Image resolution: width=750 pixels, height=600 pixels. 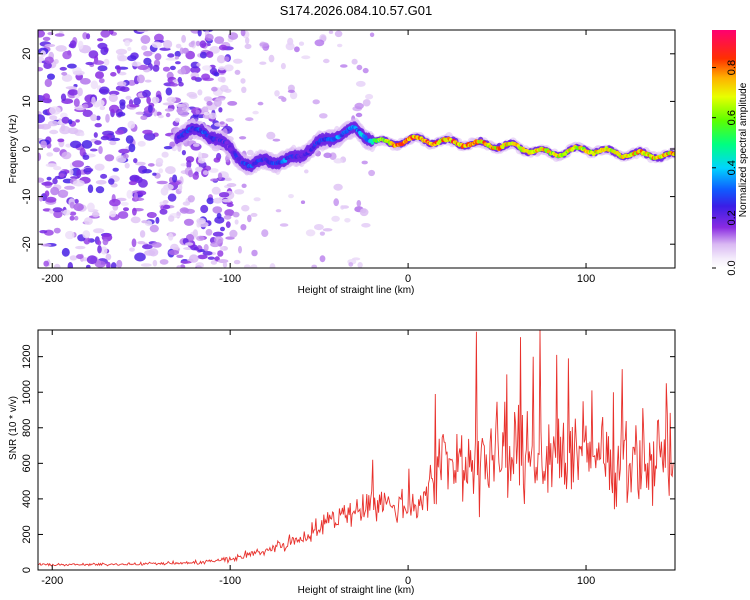 What do you see at coordinates (586, 581) in the screenshot?
I see `x-tick-label: 100` at bounding box center [586, 581].